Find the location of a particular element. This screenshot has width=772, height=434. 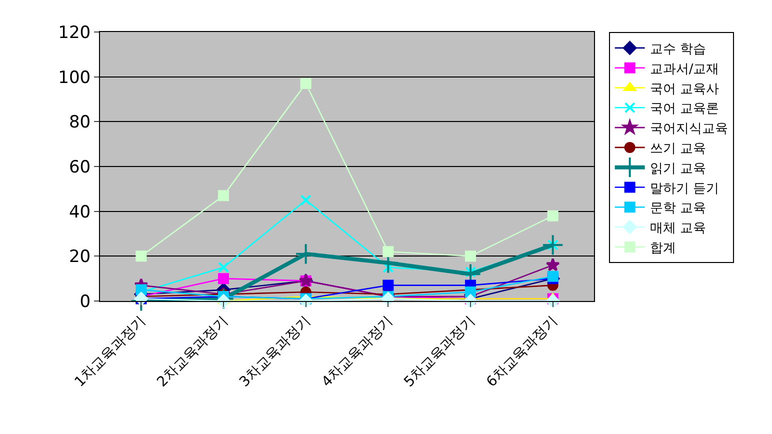

legend-label: 국어지식교육 is located at coordinates (689, 129).